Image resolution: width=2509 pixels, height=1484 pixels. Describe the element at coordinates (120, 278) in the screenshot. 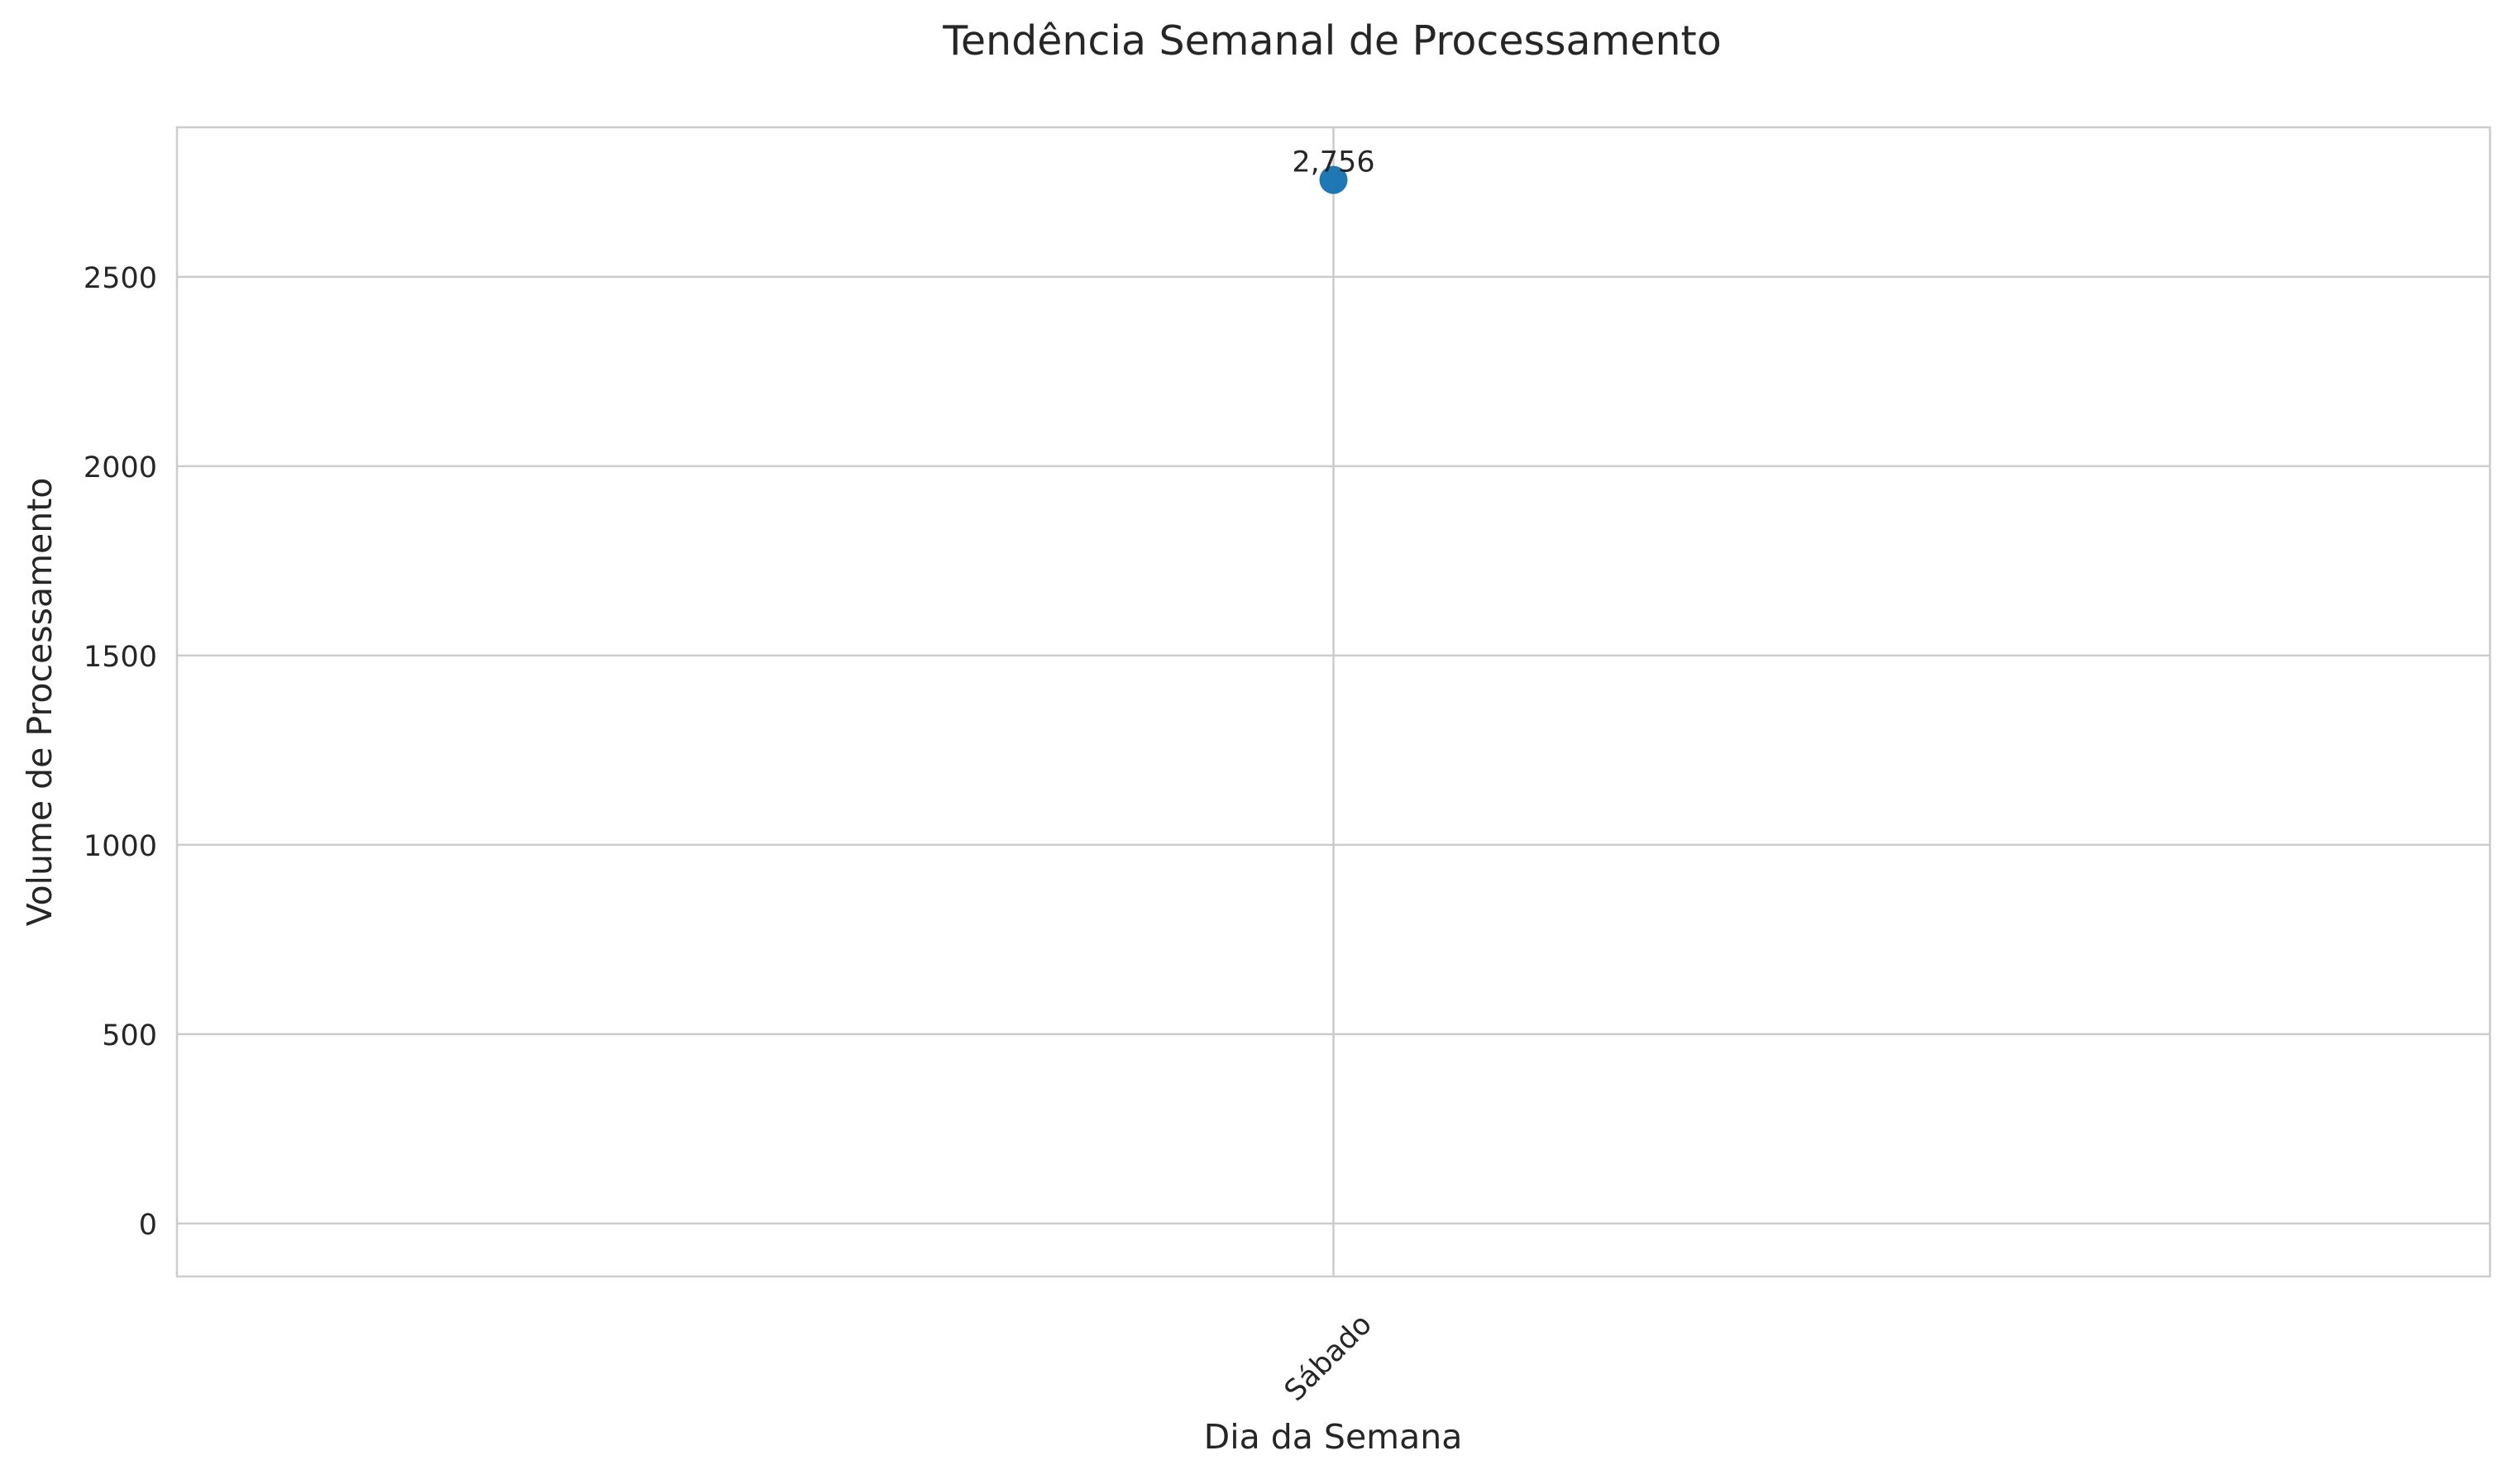

I see `y-tick-label: 2500` at that location.